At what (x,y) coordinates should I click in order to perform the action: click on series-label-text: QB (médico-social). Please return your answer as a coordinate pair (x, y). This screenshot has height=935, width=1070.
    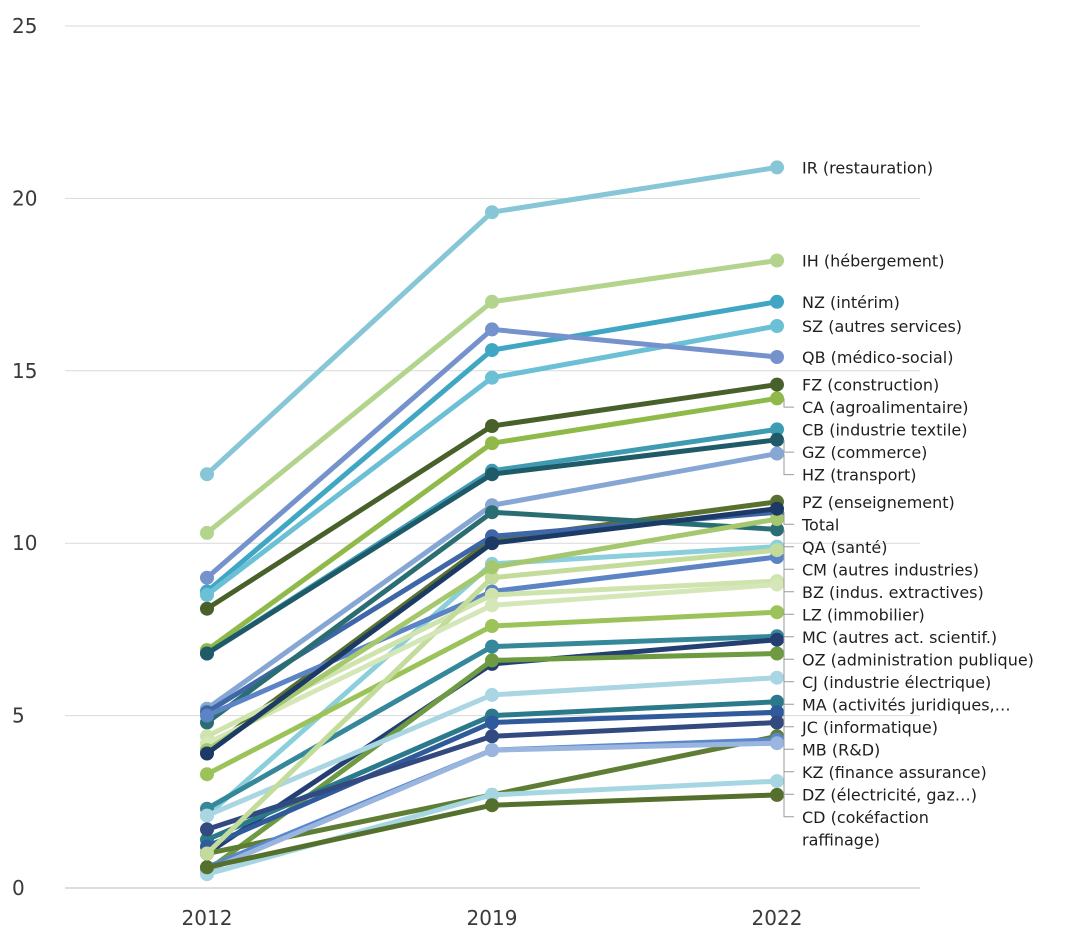
    Looking at the image, I should click on (877, 357).